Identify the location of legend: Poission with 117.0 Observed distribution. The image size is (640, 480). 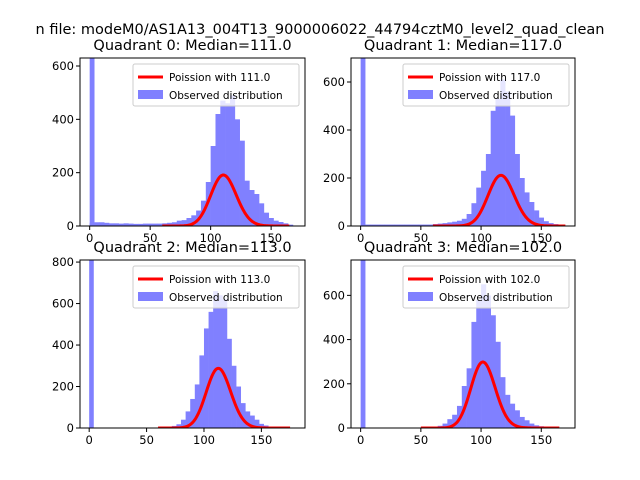
(486, 85).